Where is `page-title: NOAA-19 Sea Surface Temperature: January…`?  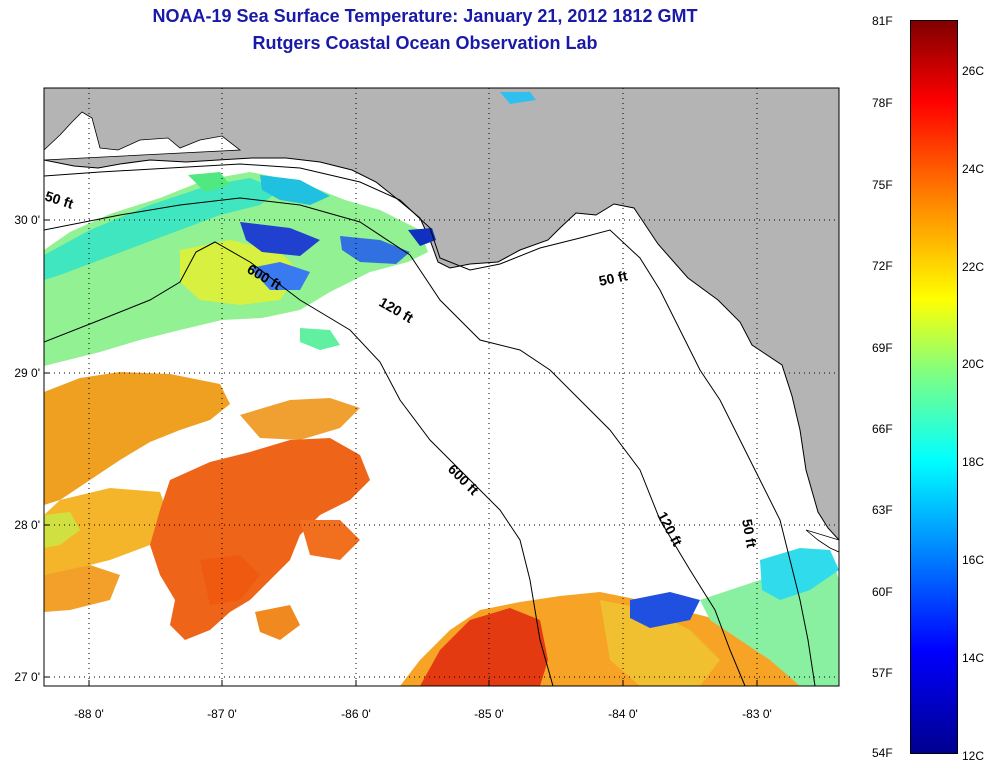
page-title: NOAA-19 Sea Surface Temperature: January… is located at coordinates (425, 16).